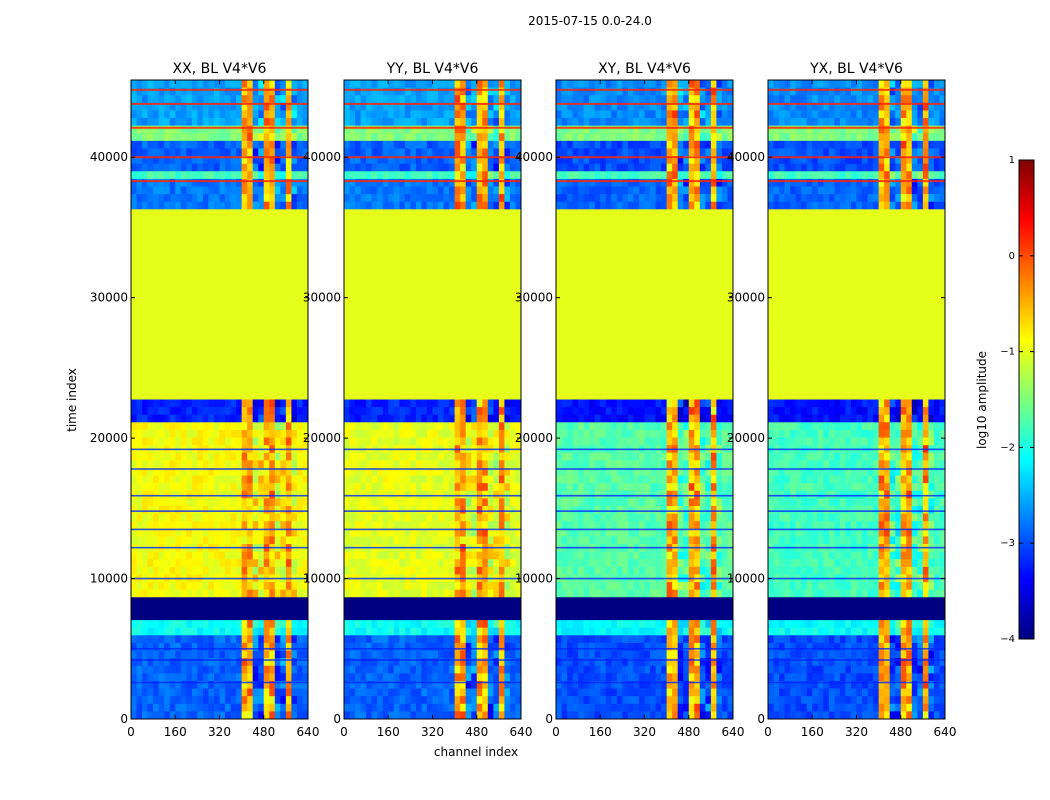  What do you see at coordinates (982, 400) in the screenshot?
I see `colorbar-label: log10 amplitude` at bounding box center [982, 400].